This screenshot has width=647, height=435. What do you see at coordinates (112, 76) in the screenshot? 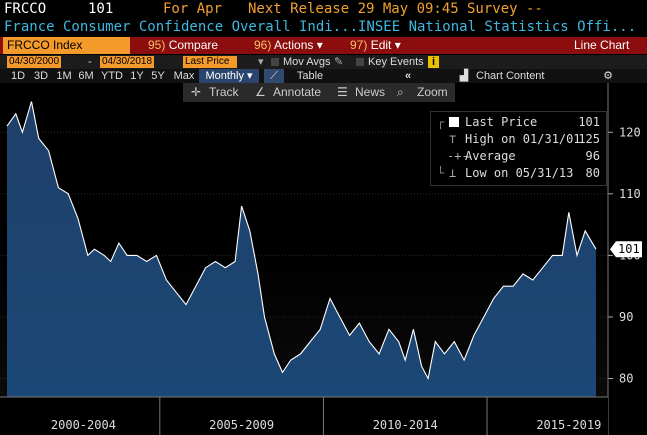
I see `period-ytd: YTD` at bounding box center [112, 76].